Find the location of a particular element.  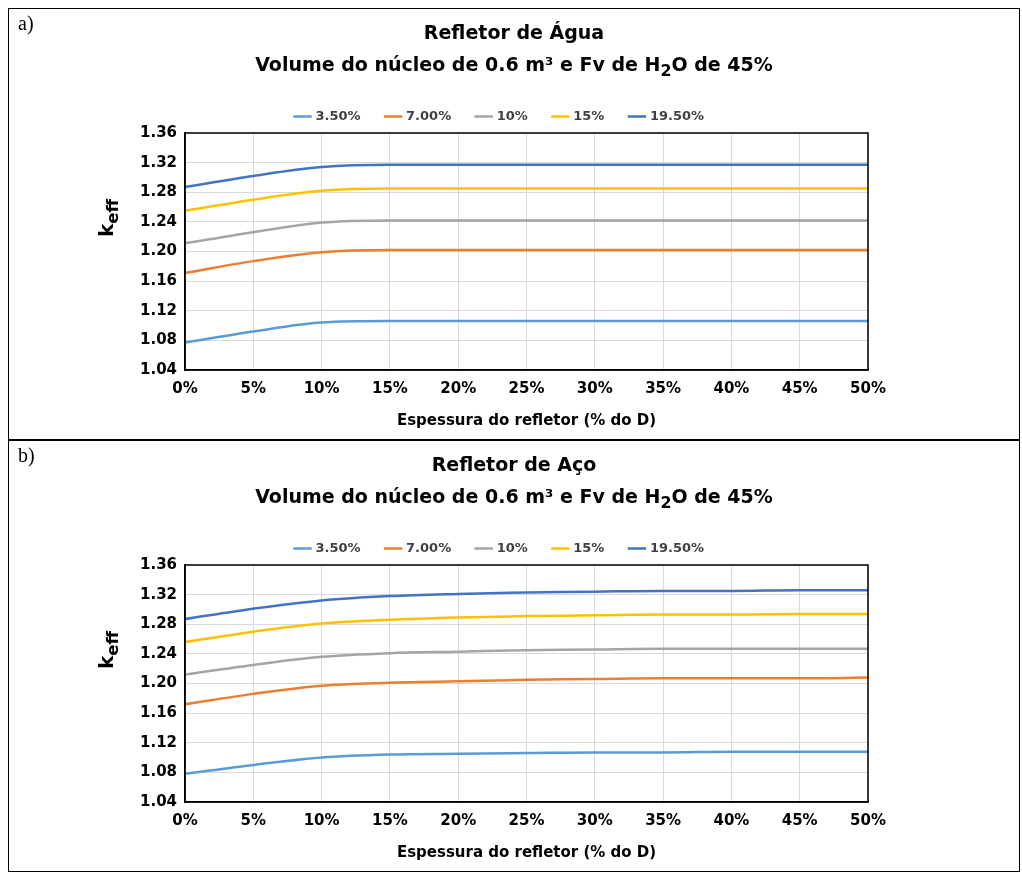

text: b) is located at coordinates (26, 455).